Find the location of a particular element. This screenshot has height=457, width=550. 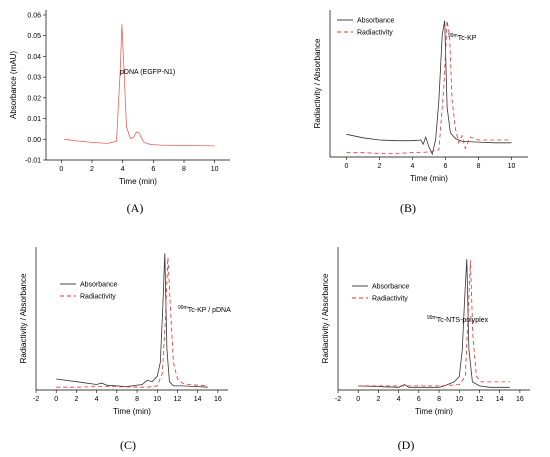

y-tick-label: -0.01 is located at coordinates (33, 161).